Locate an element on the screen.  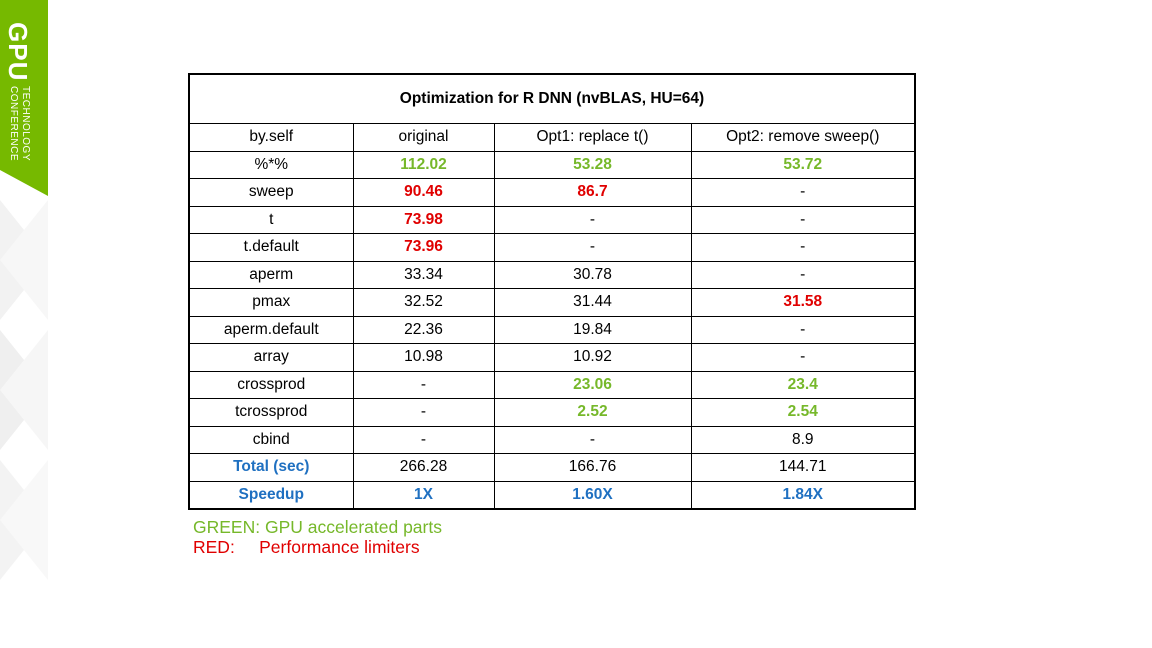
table-cell: 33.34 is located at coordinates (423, 274).